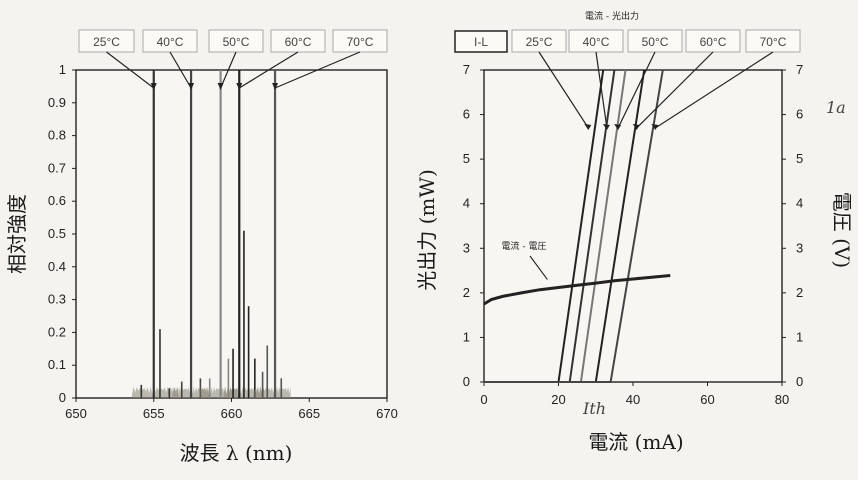 This screenshot has height=480, width=858. Describe the element at coordinates (707, 399) in the screenshot. I see `il-x-tick-label: 60` at that location.